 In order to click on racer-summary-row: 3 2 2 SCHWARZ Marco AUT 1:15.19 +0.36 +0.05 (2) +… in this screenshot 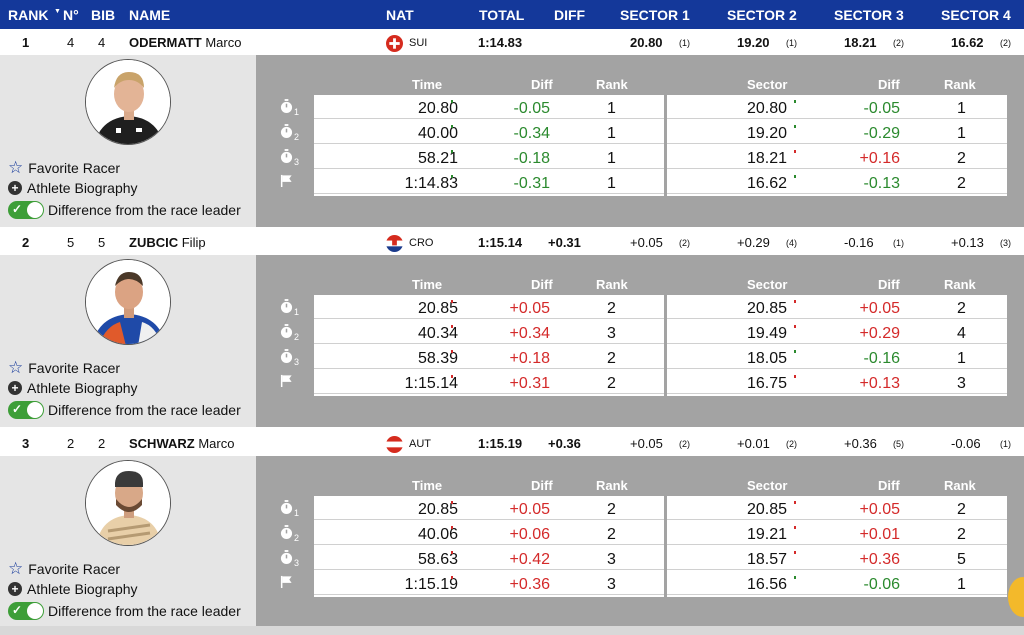, I will do `click(512, 443)`.